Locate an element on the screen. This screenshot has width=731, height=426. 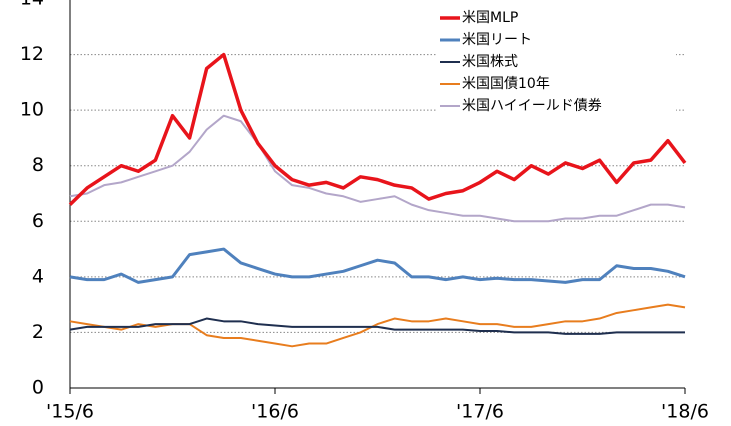
legend-label: 米国リート is located at coordinates (497, 40).